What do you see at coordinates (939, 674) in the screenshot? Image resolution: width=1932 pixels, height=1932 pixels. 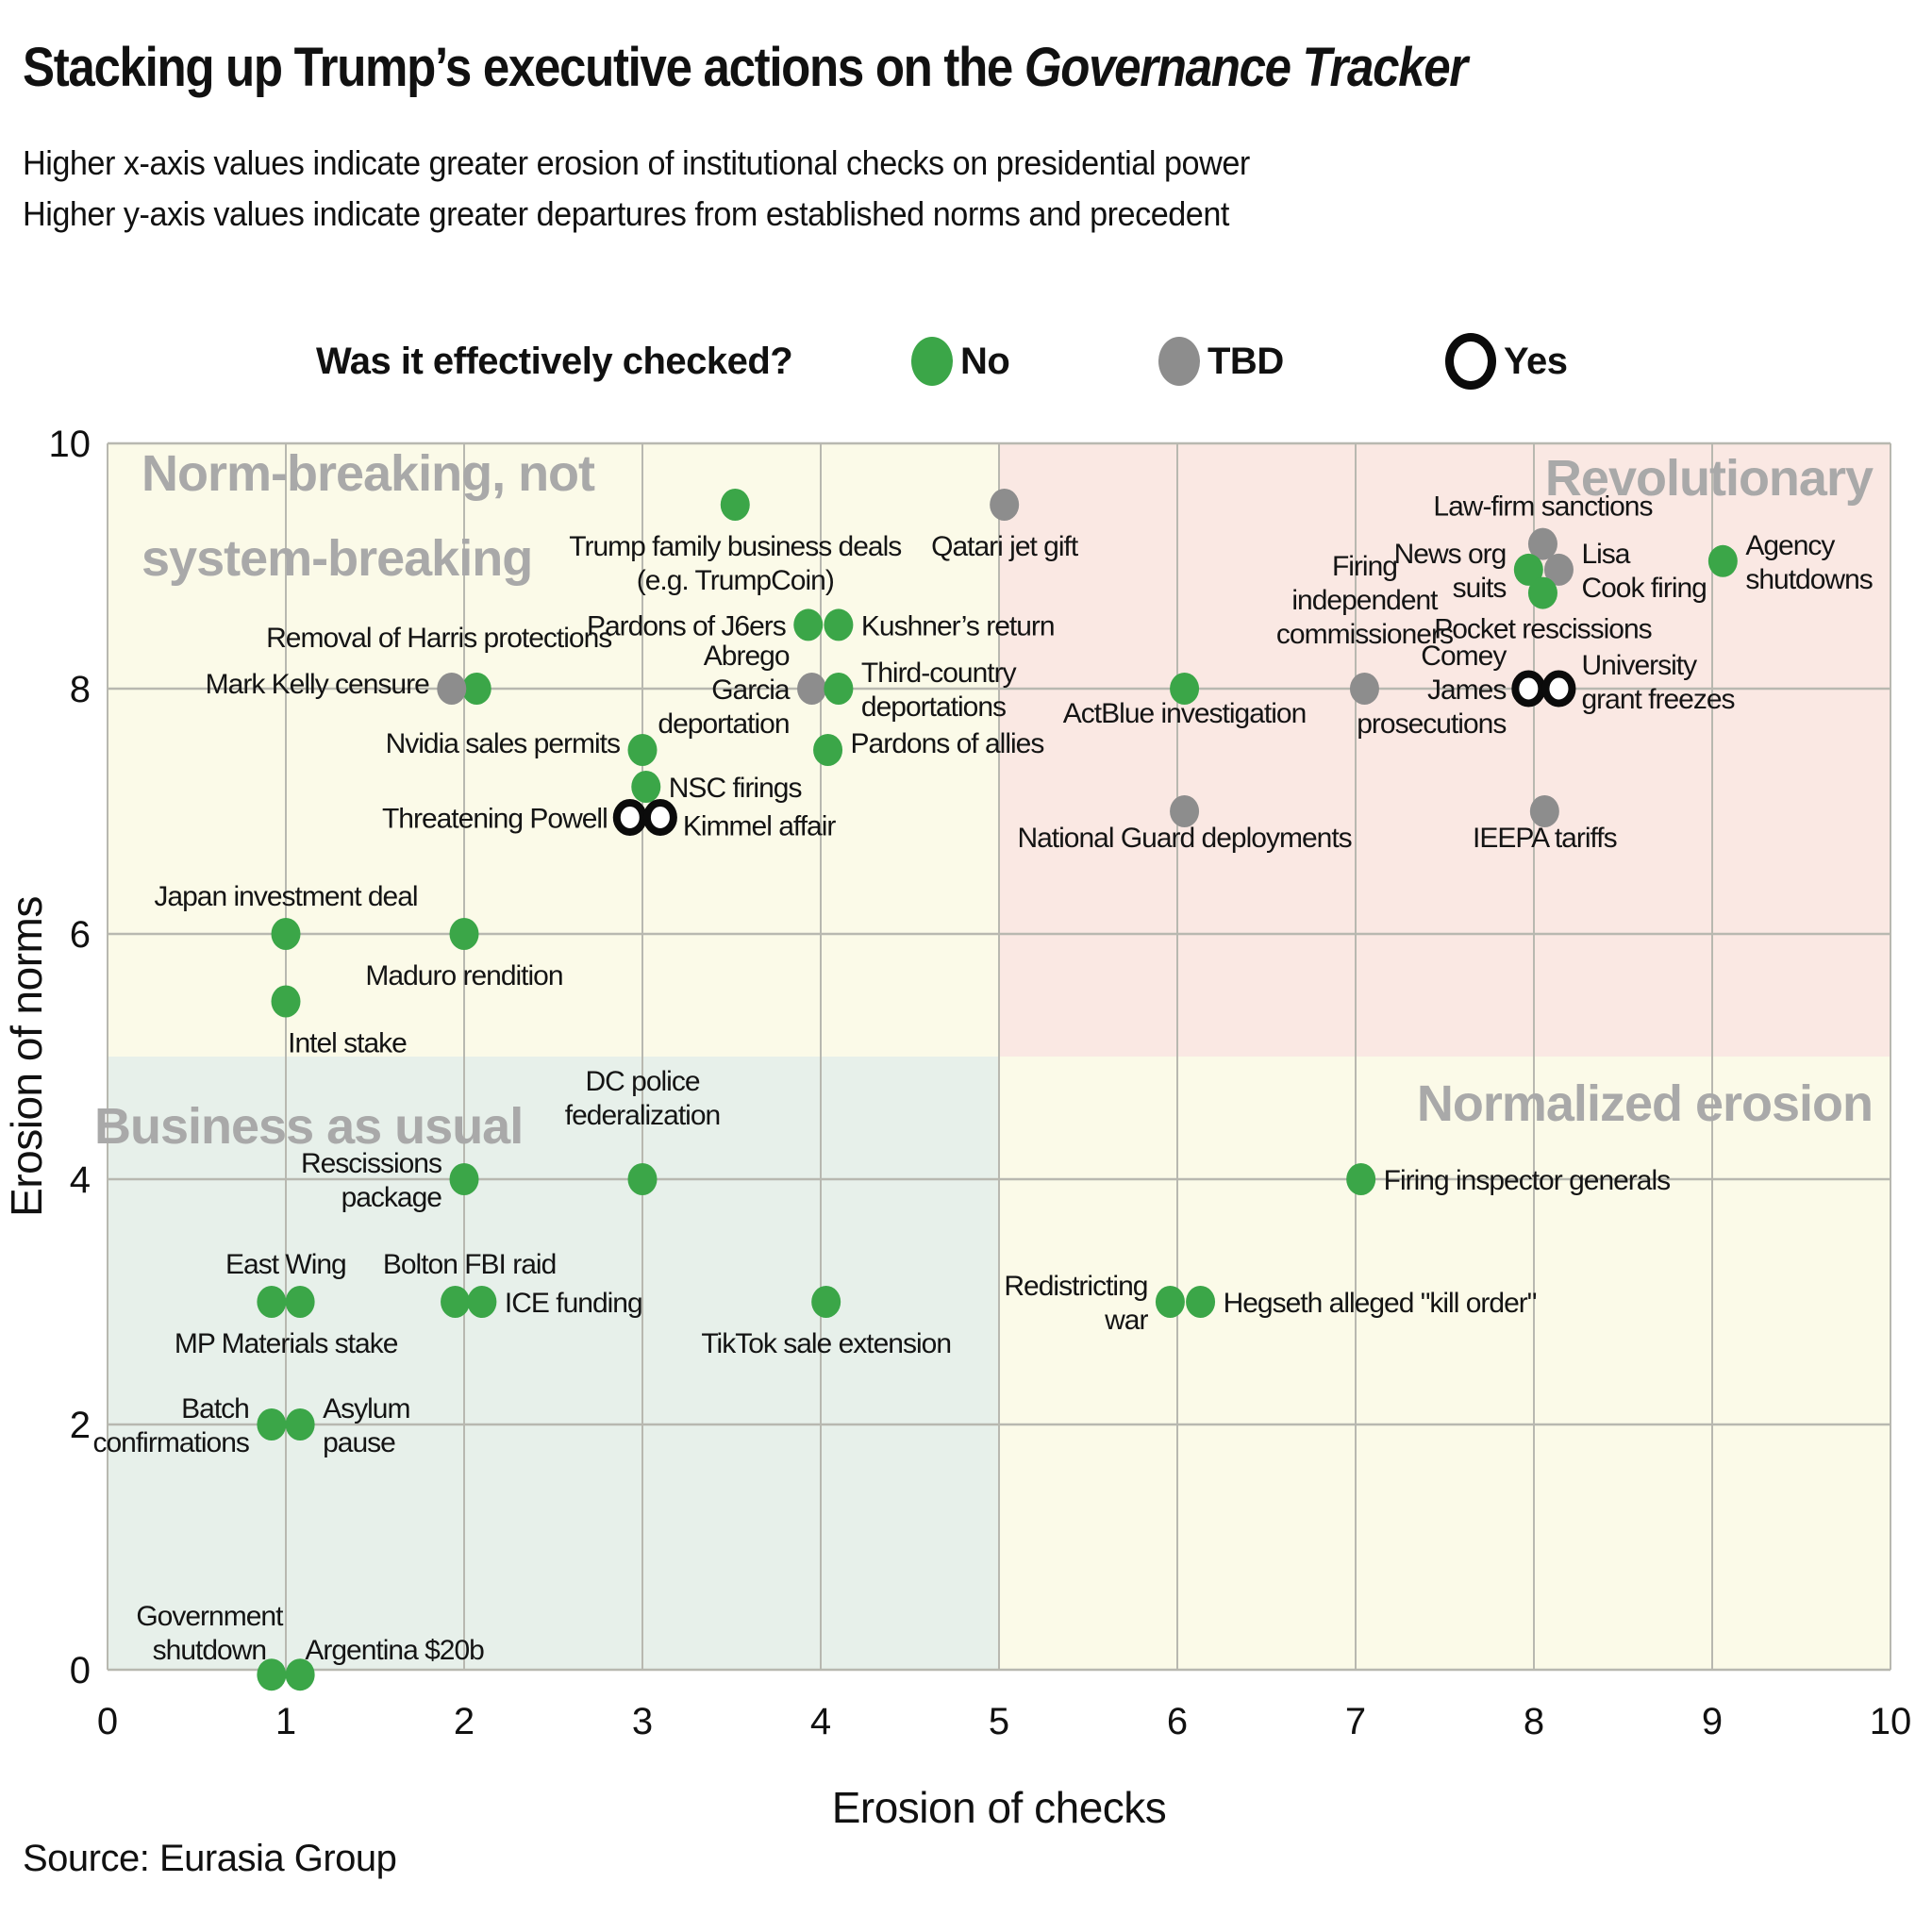 I see `point-label-third-country-deportations: Third-country` at bounding box center [939, 674].